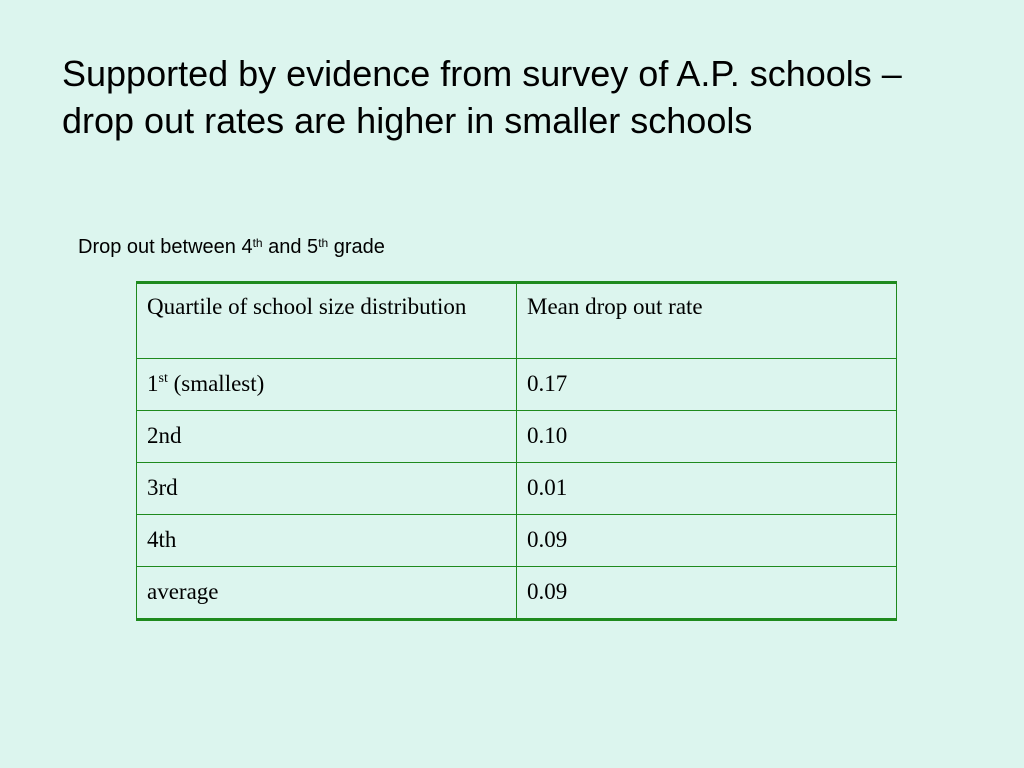 This screenshot has width=1024, height=768. I want to click on caption-superscript-2: th, so click(323, 243).